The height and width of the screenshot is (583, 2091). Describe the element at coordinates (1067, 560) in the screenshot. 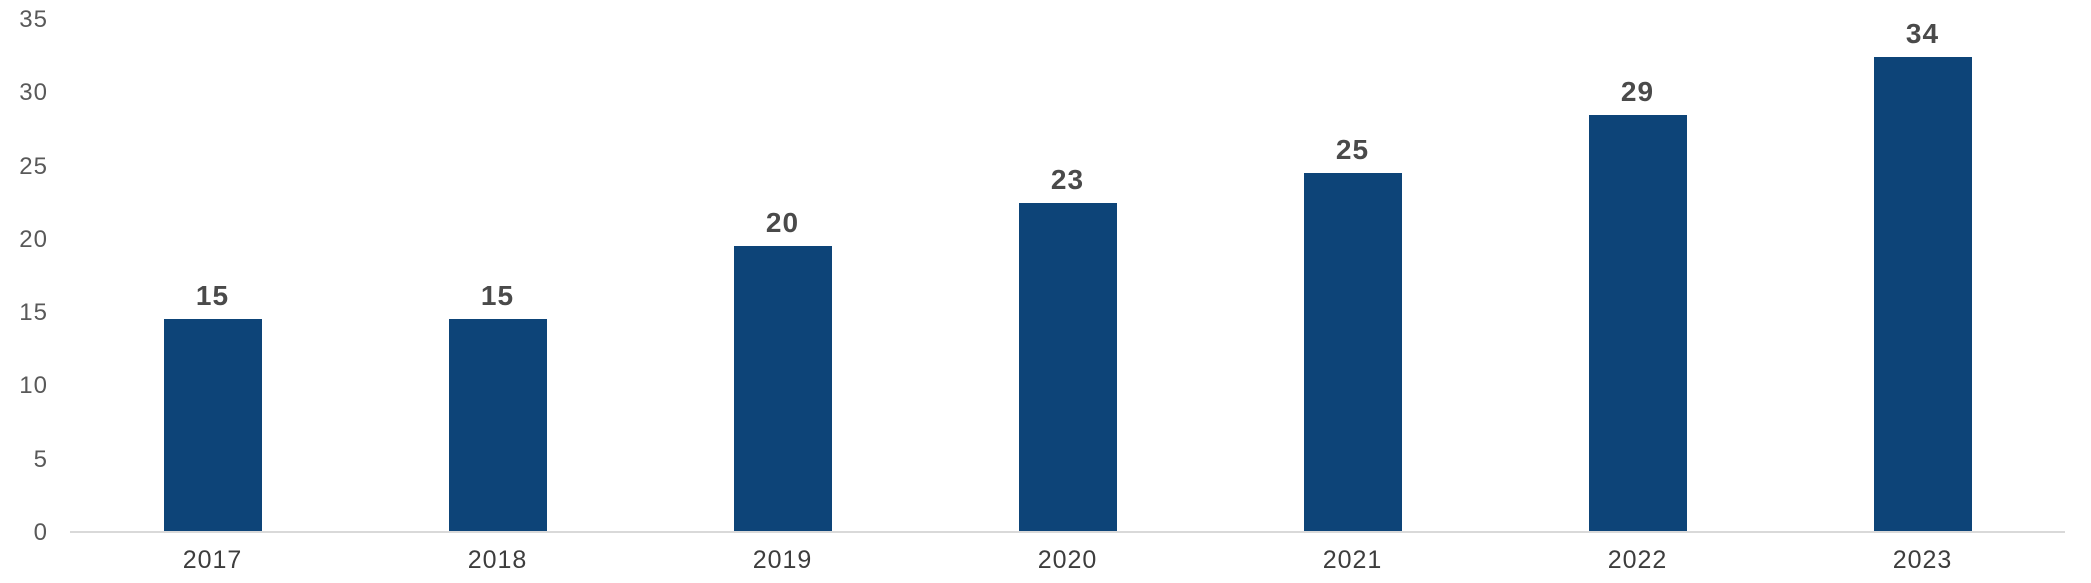

I see `x-axis-label: 2020` at that location.